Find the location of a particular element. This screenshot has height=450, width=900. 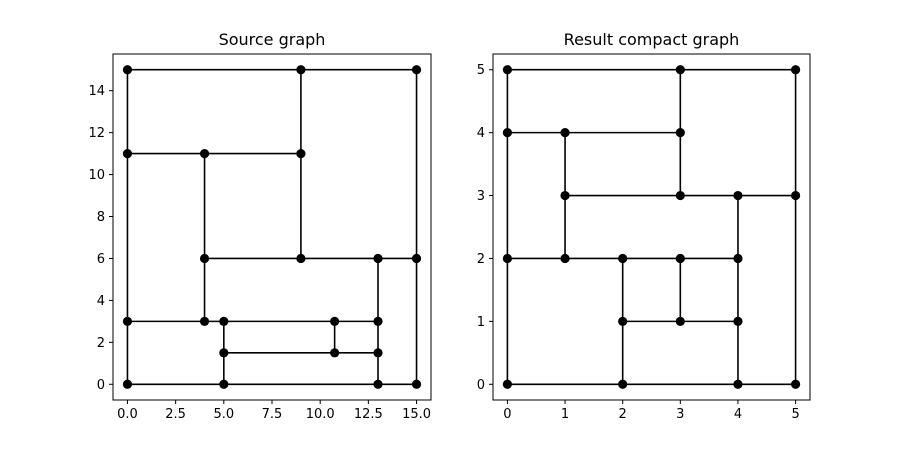

y-tick-label: 8 is located at coordinates (101, 217).